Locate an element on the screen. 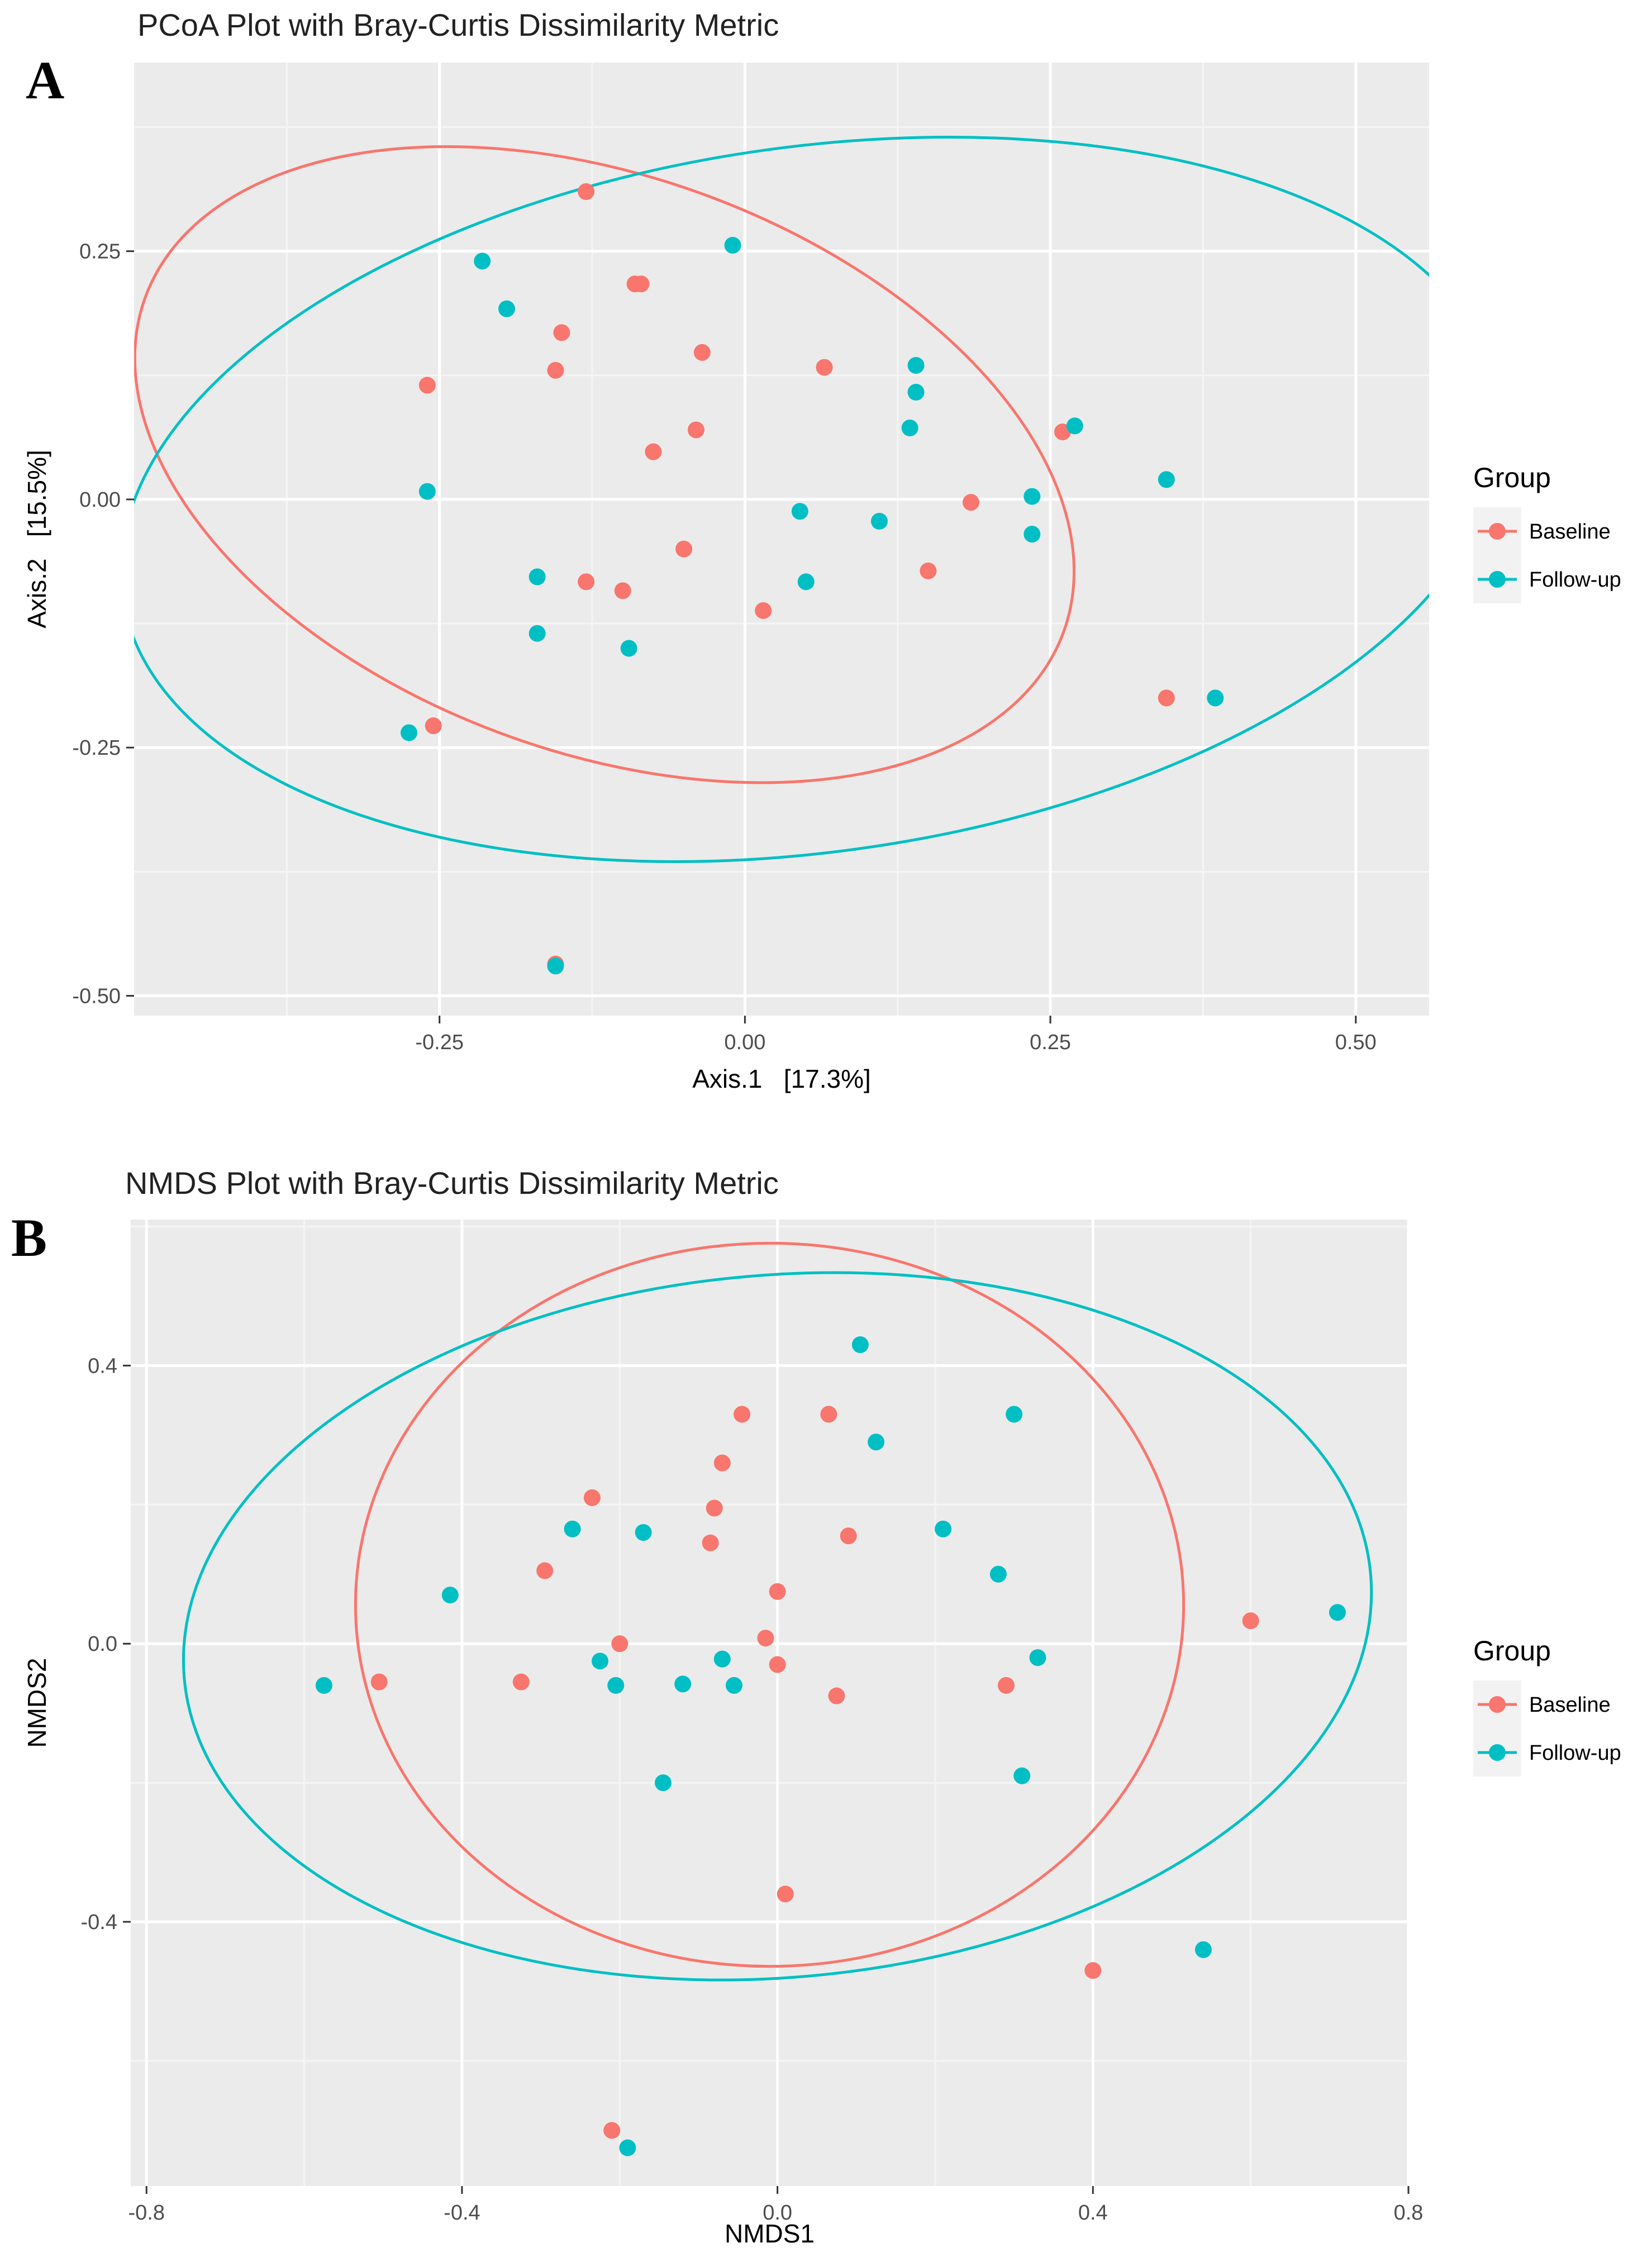 The height and width of the screenshot is (2257, 1652). x-tick-label: -0.25 is located at coordinates (440, 1042).